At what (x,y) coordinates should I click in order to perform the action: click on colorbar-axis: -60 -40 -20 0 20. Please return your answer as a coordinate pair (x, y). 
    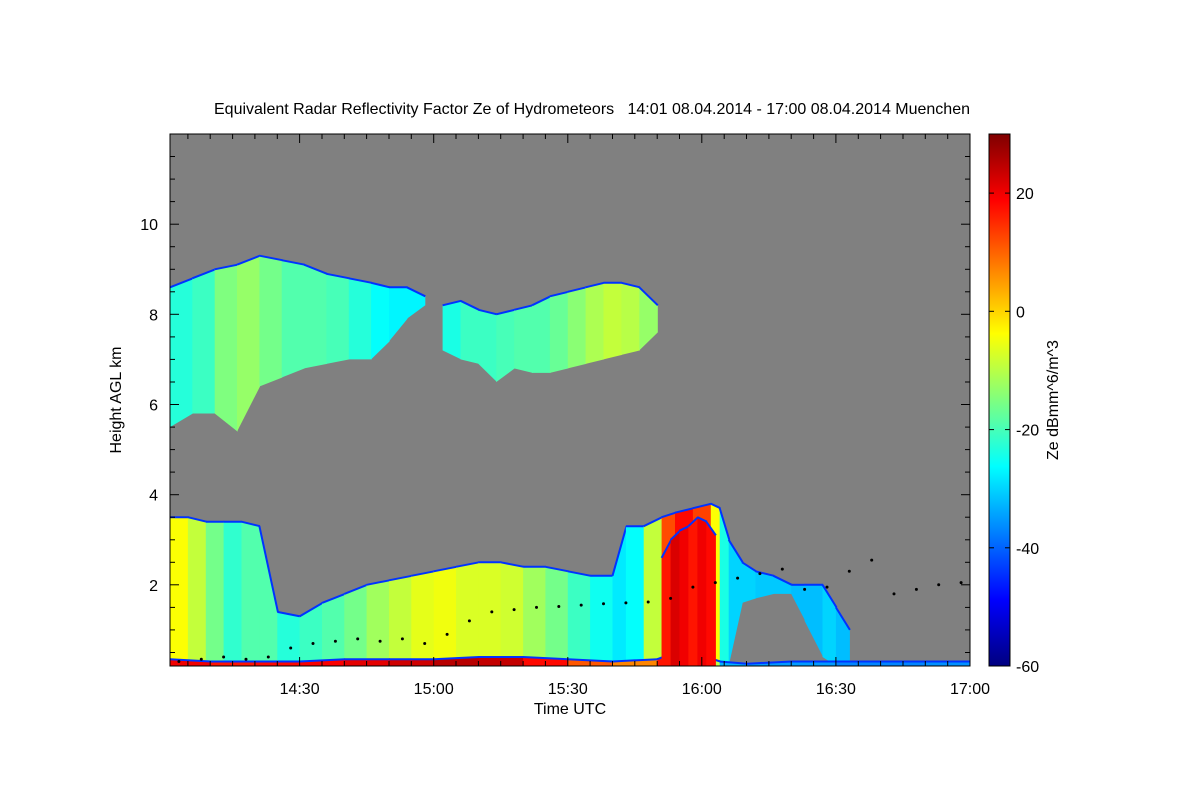
    Looking at the image, I should click on (1014, 431).